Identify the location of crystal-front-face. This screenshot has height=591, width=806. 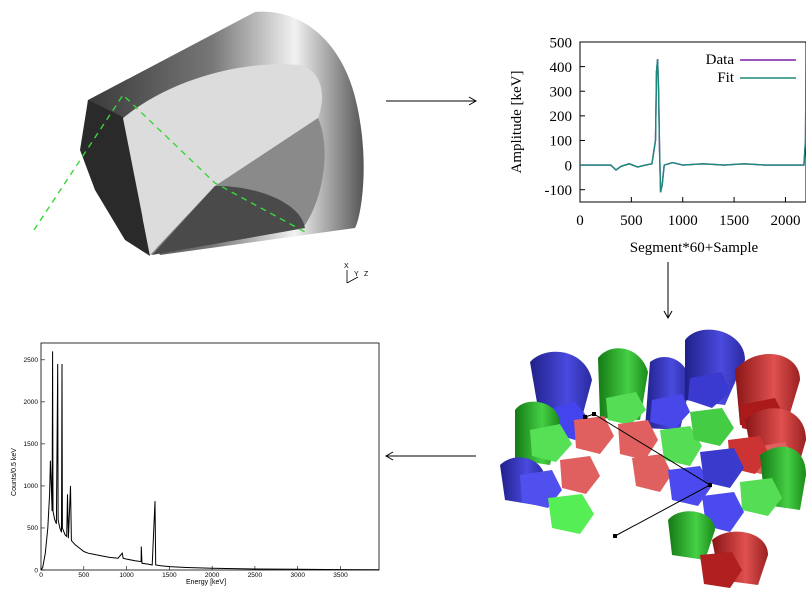
(223, 159).